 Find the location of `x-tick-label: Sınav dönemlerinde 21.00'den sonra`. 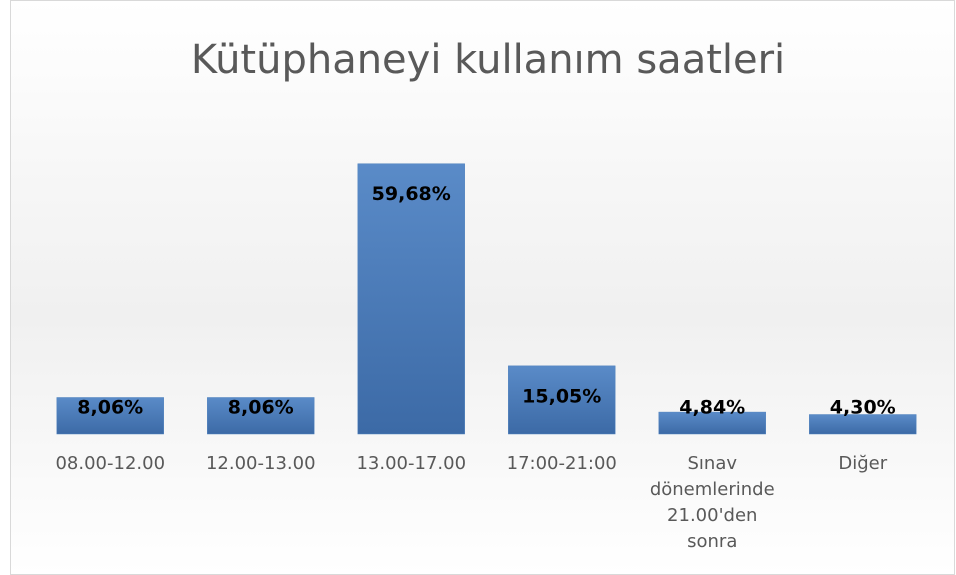

x-tick-label: Sınav dönemlerinde 21.00'den sonra is located at coordinates (712, 502).